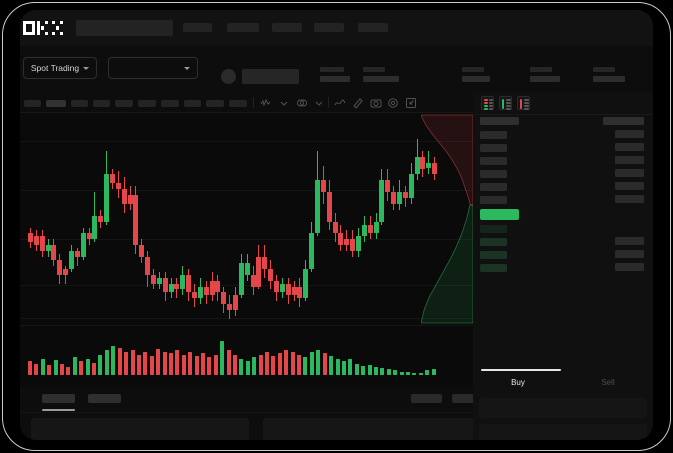 The height and width of the screenshot is (453, 673). What do you see at coordinates (153, 68) in the screenshot?
I see `trading-pair-selector` at bounding box center [153, 68].